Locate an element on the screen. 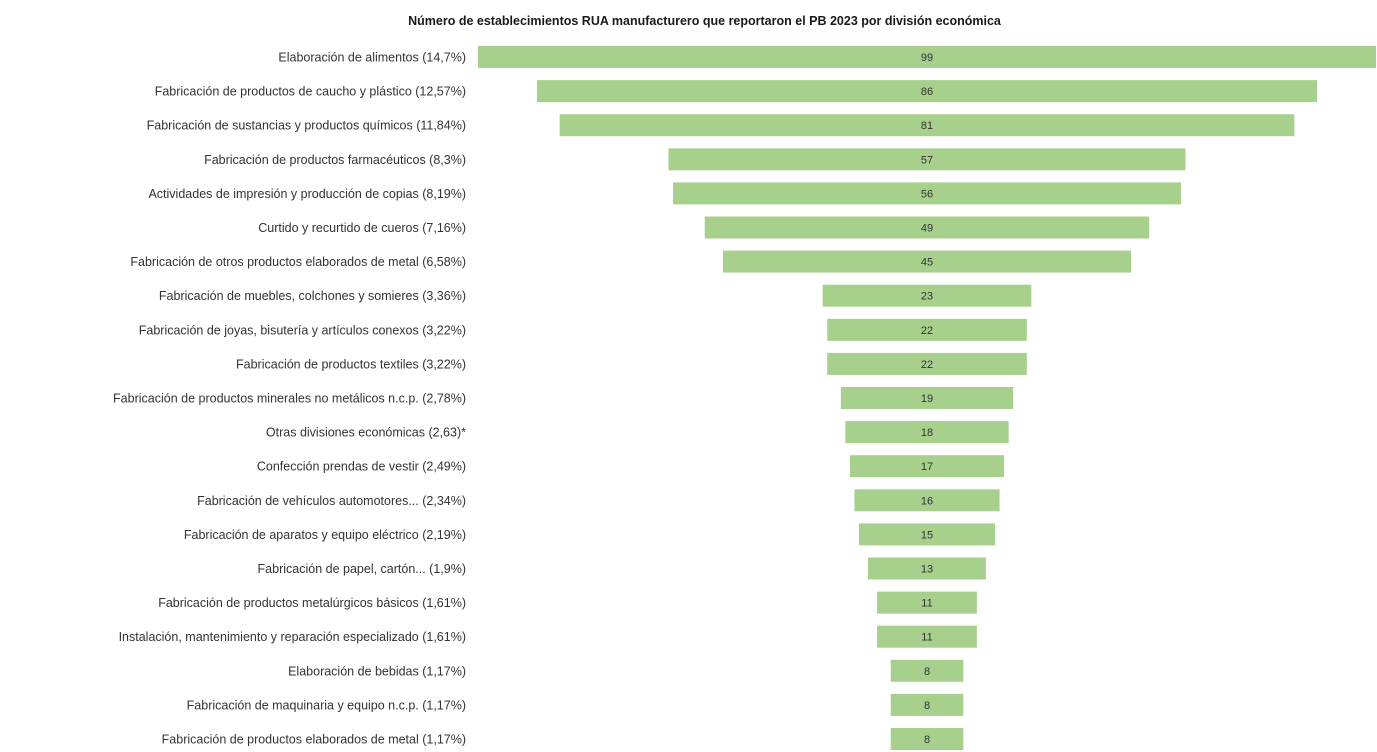 The width and height of the screenshot is (1377, 752). value-label-12: 17 is located at coordinates (927, 467).